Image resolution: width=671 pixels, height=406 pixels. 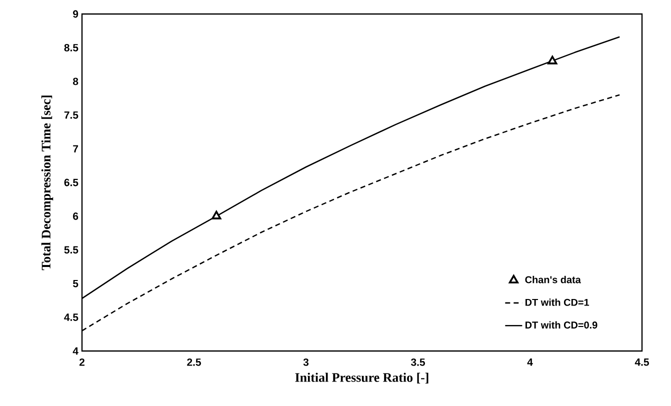 What do you see at coordinates (71, 182) in the screenshot?
I see `y-tick-label: 6.5` at bounding box center [71, 182].